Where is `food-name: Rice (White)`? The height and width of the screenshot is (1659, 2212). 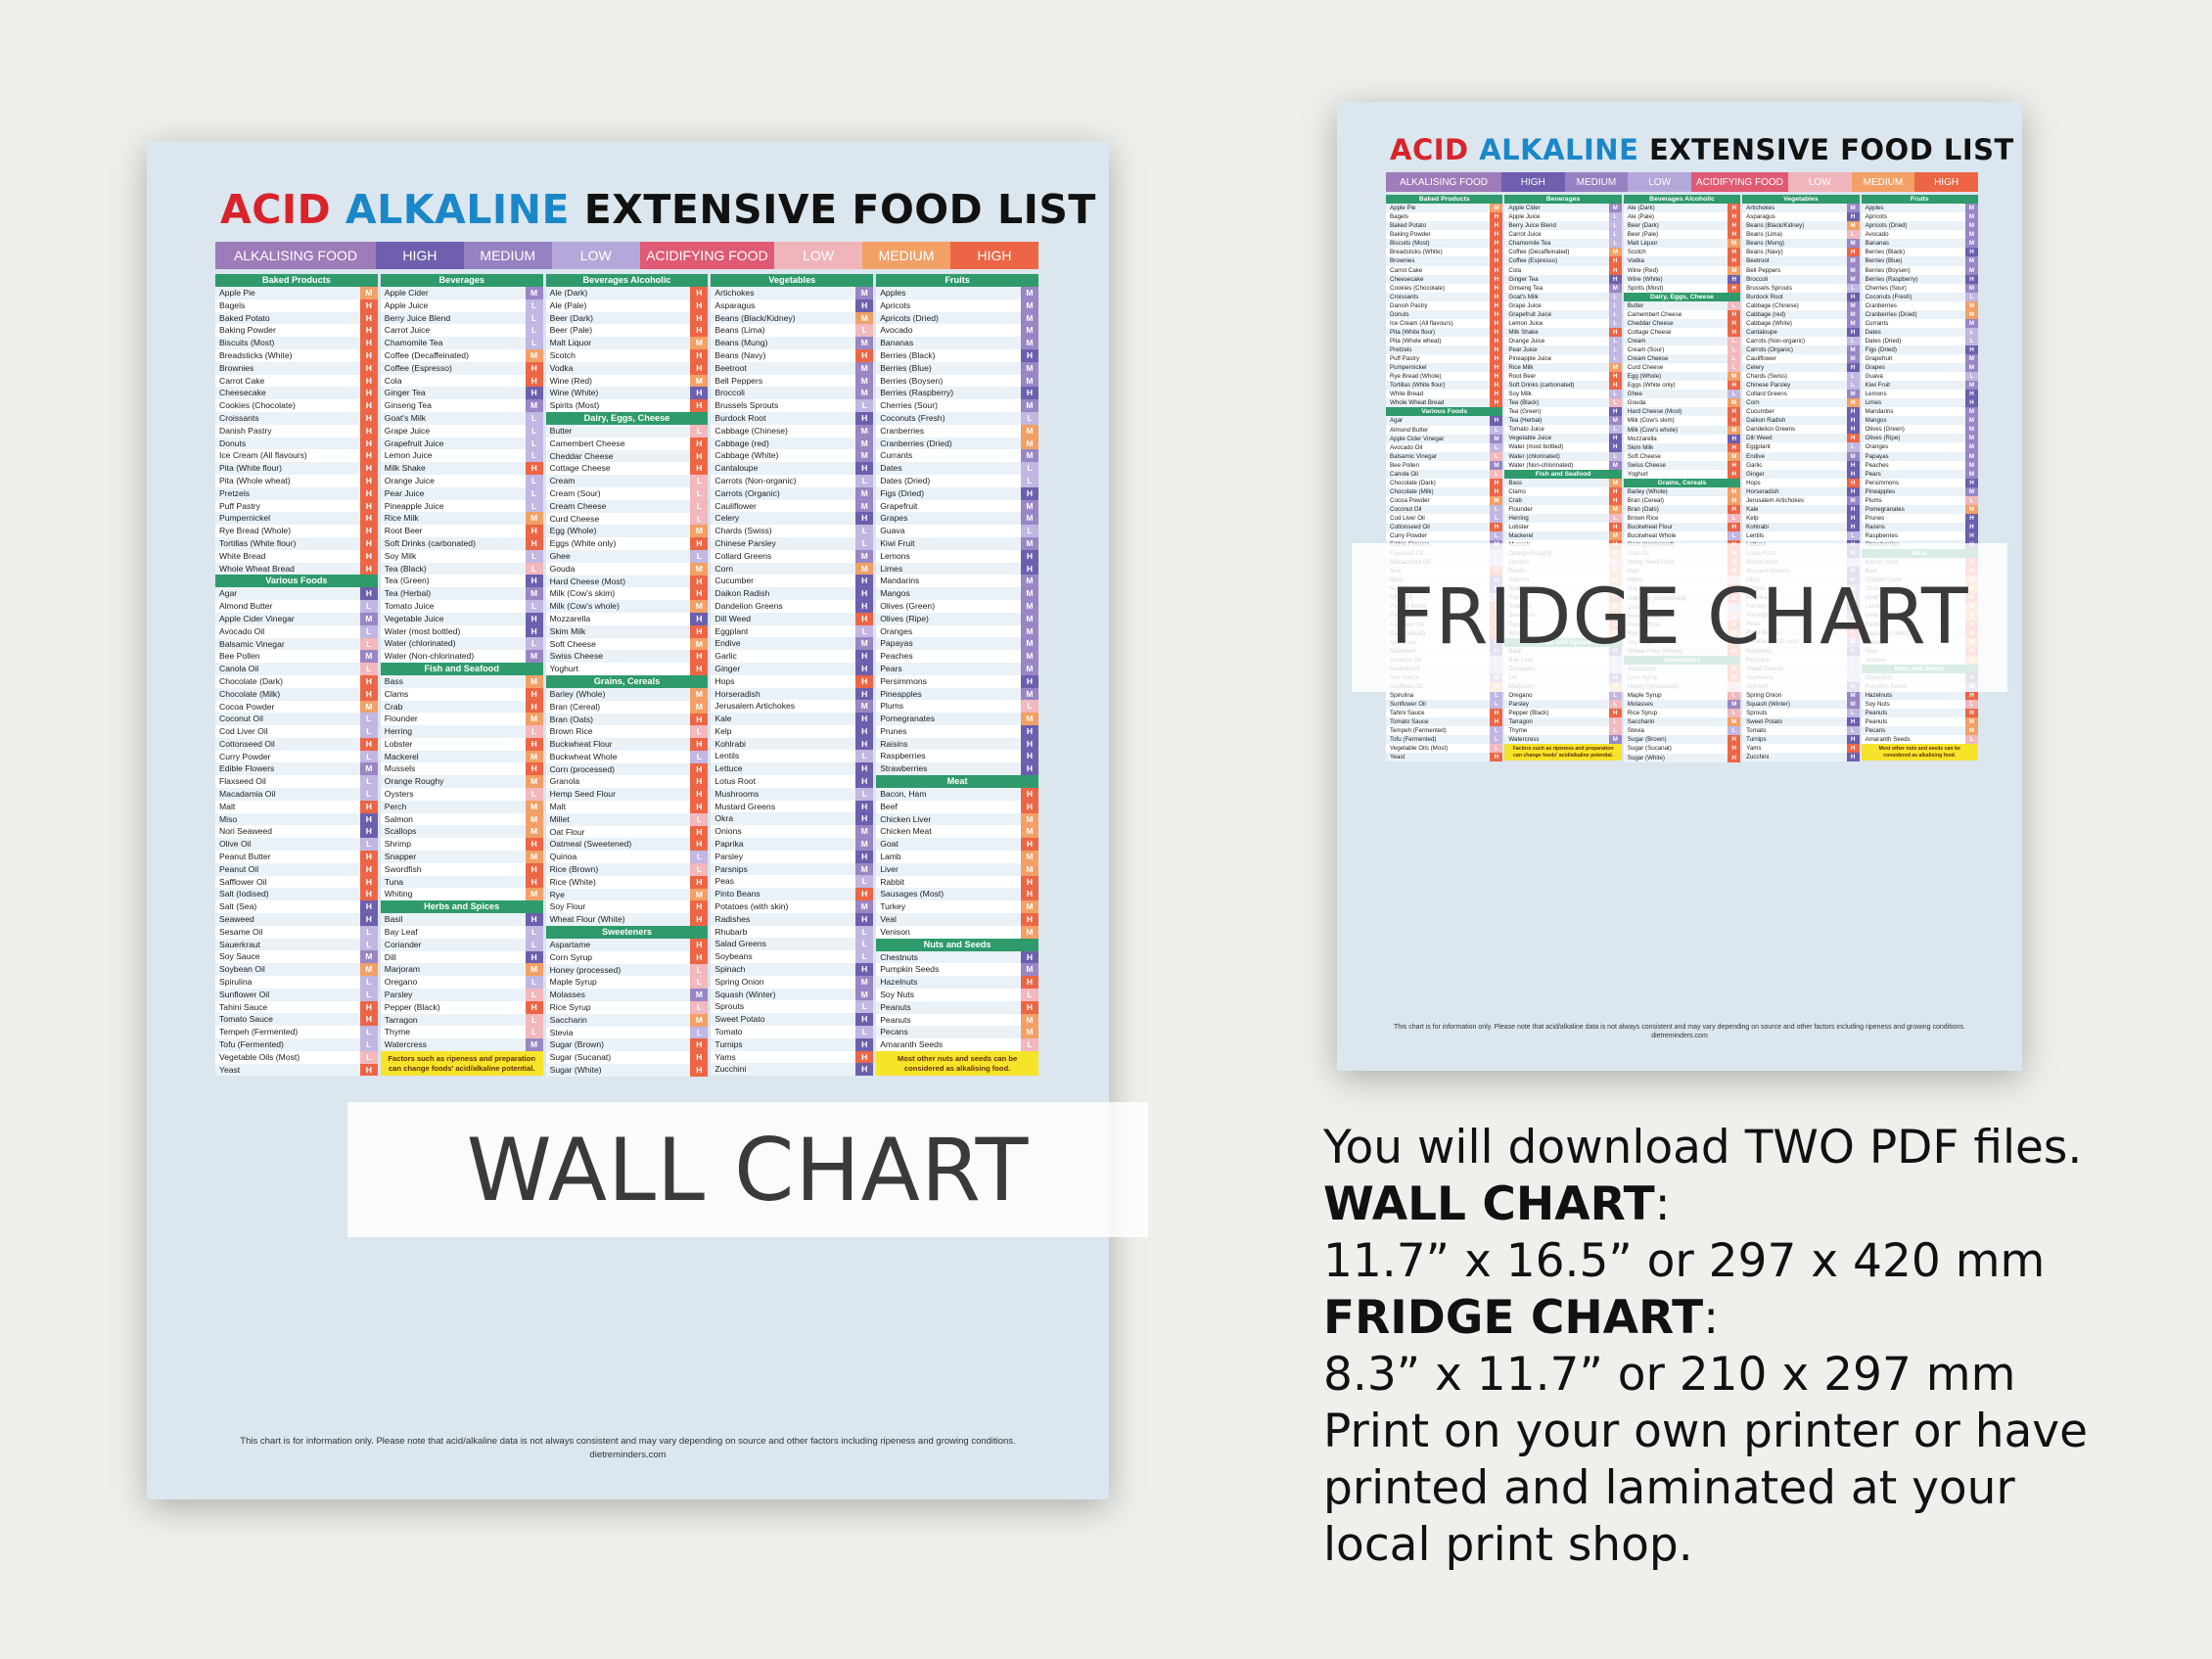 food-name: Rice (White) is located at coordinates (572, 881).